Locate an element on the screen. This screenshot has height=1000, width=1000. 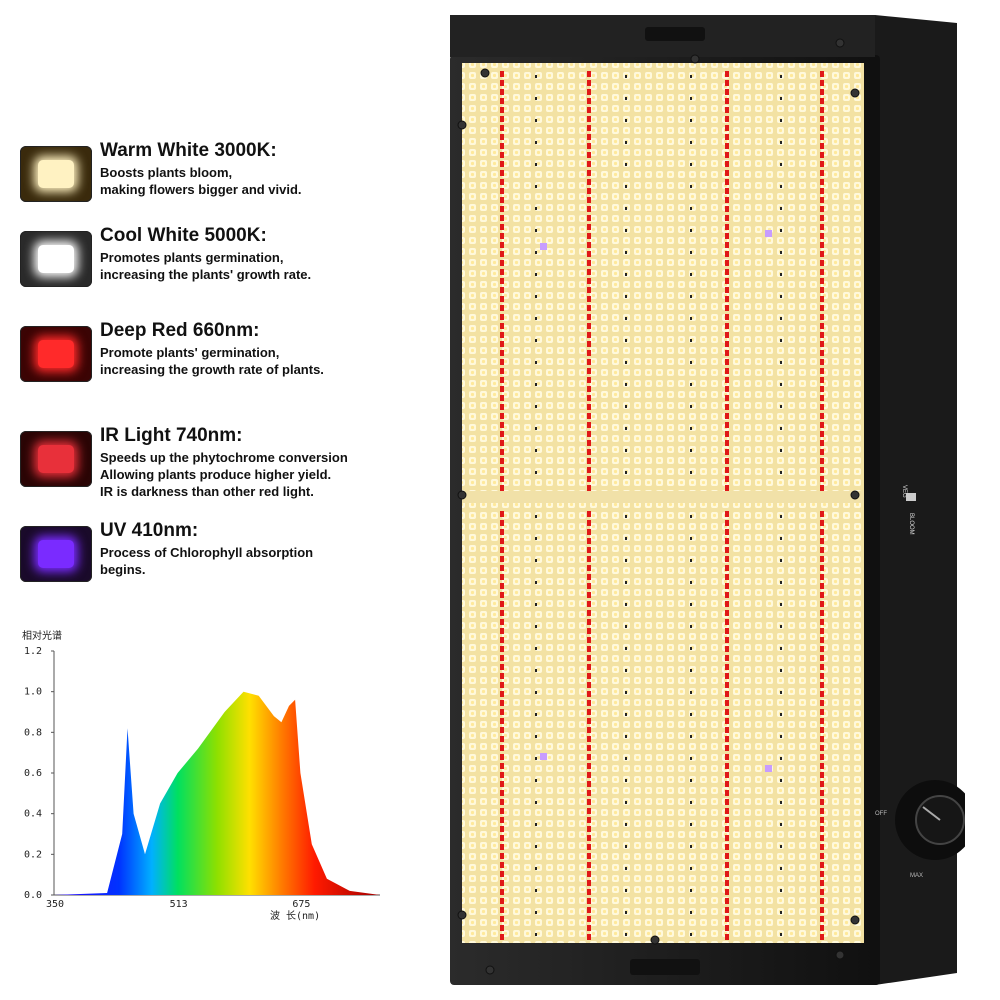
uv-led is located at coordinates (543, 246).